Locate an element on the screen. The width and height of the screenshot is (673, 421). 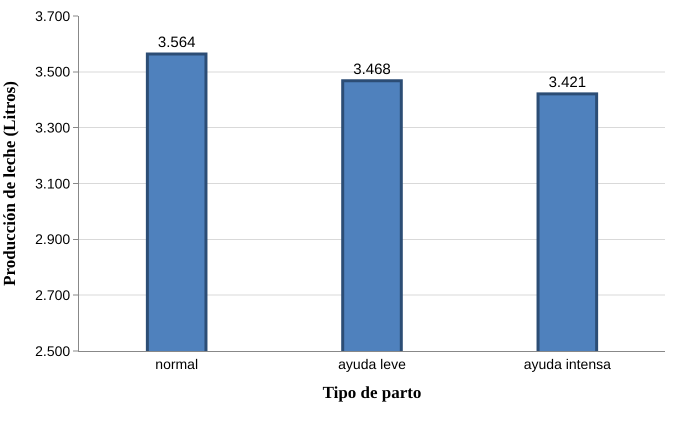
y-tick-label: 3.500 is located at coordinates (52, 72).